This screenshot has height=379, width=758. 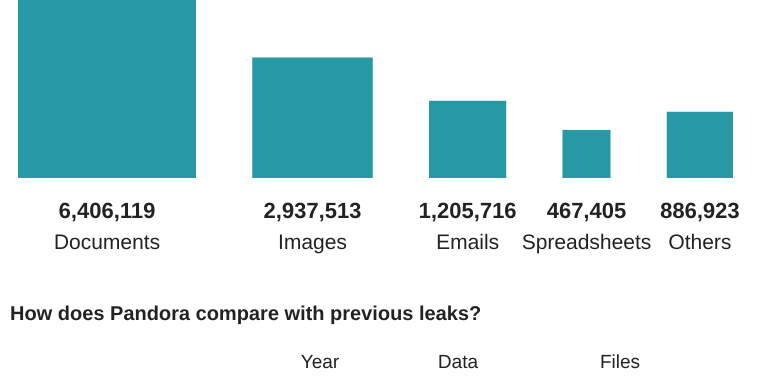 I want to click on category-label: Images, so click(x=312, y=242).